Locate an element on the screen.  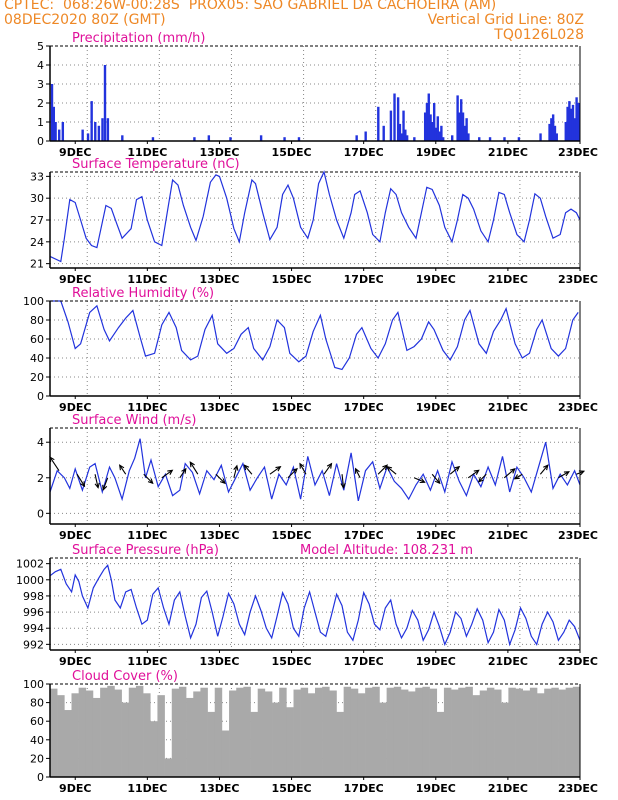
header-date: 08DEC2020 80Z (GMT) is located at coordinates (85, 20).